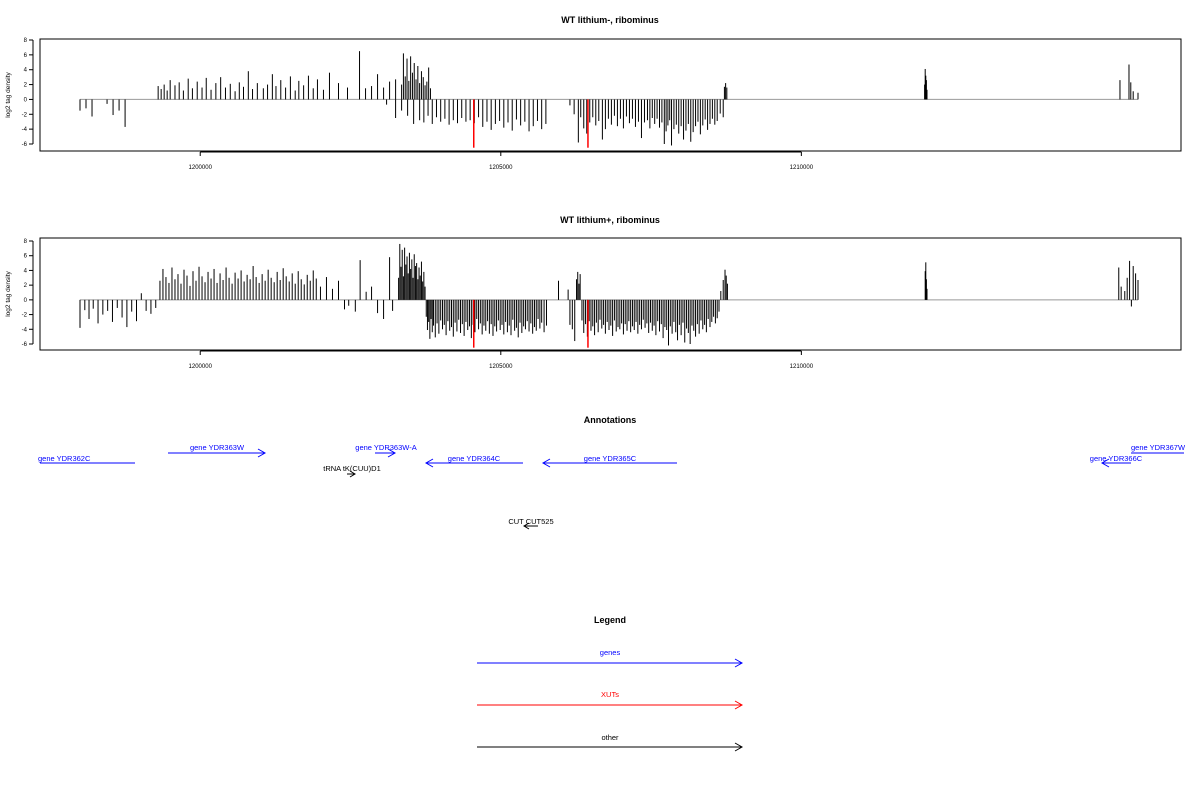  I want to click on annotation-gene-ydr366c: gene YDR366C, so click(1116, 461).